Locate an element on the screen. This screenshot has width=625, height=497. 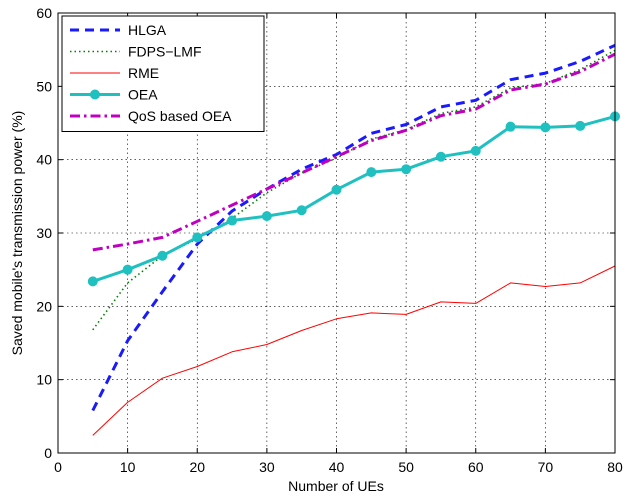
y-tick-label: 40 is located at coordinates (44, 160).